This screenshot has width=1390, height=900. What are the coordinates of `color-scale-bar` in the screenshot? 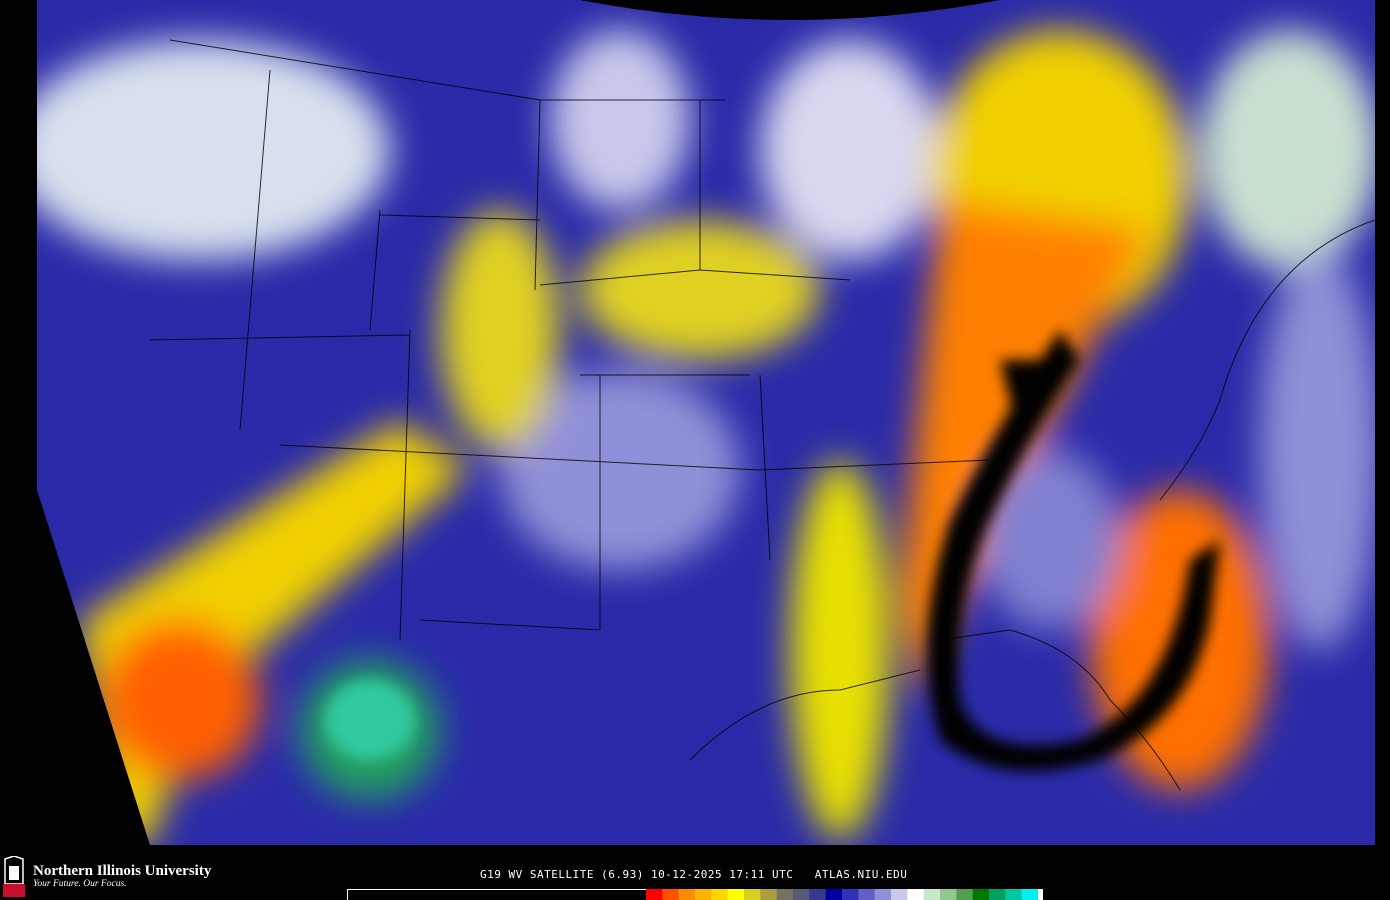 It's located at (695, 894).